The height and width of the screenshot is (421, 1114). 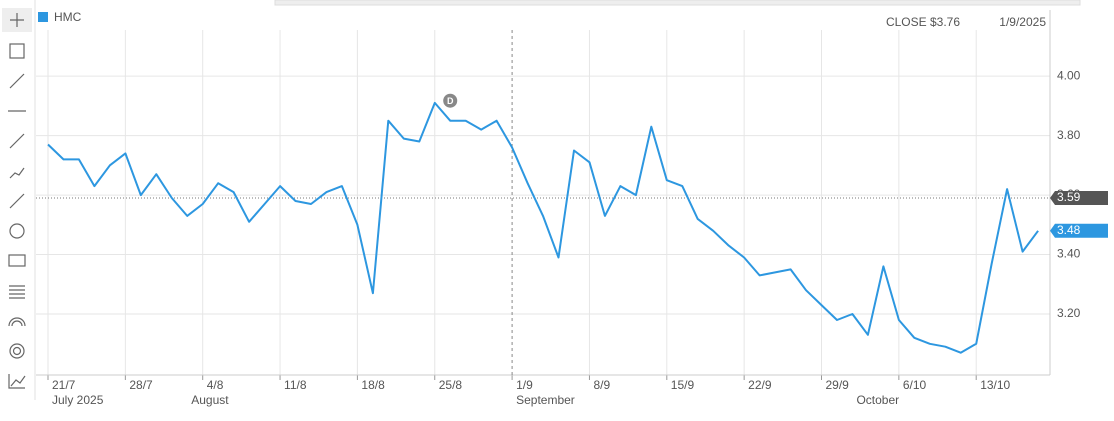 I want to click on month-label: October, so click(x=877, y=400).